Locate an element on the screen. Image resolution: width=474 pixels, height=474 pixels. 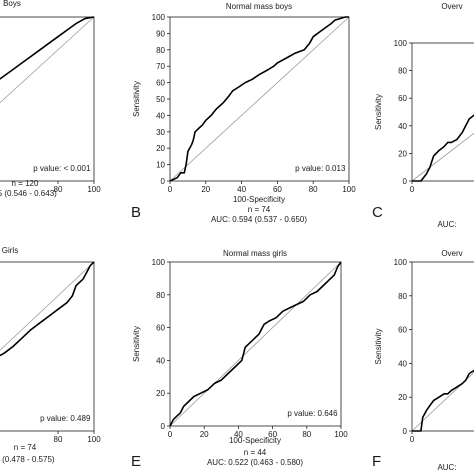
y-tick-label: 30 is located at coordinates (160, 132).